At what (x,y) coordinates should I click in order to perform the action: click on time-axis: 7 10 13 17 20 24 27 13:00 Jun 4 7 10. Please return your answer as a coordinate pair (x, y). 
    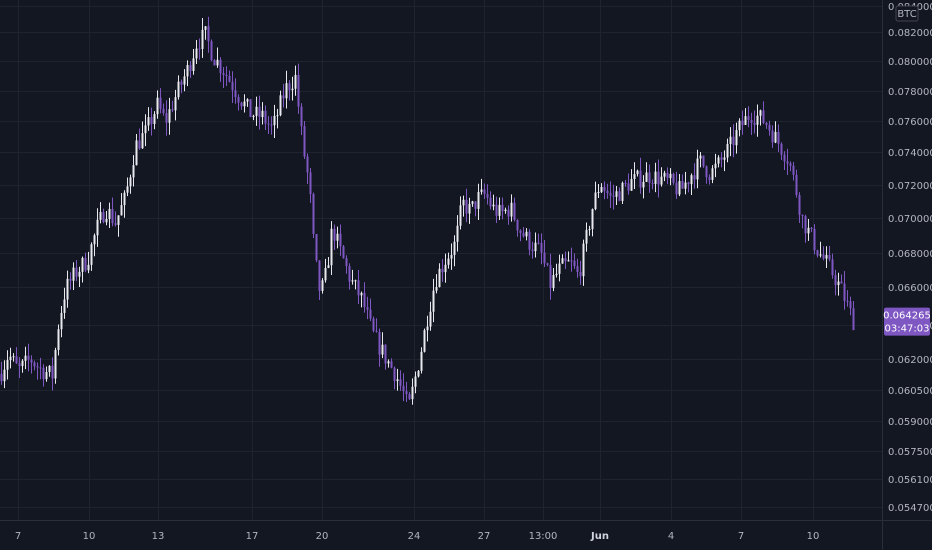
    Looking at the image, I should click on (417, 536).